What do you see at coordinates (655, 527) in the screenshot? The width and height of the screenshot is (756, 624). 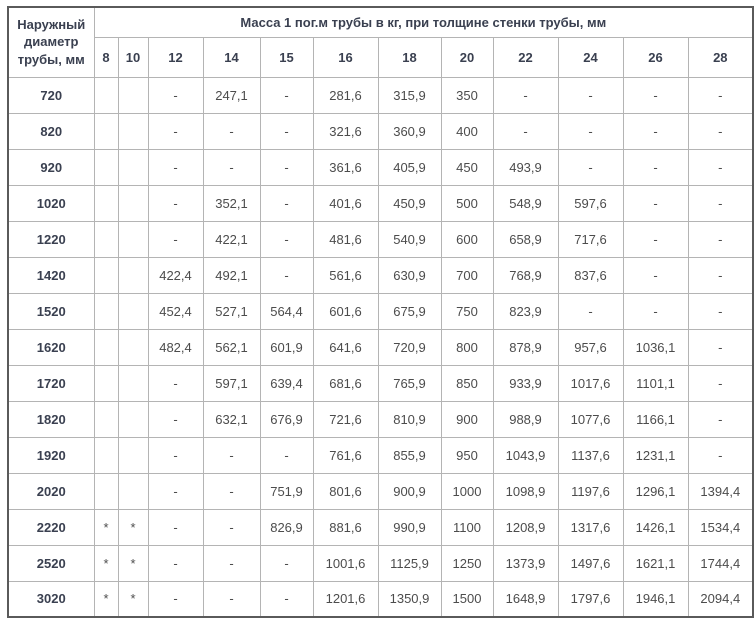 I see `mass-cell: 1426,1` at bounding box center [655, 527].